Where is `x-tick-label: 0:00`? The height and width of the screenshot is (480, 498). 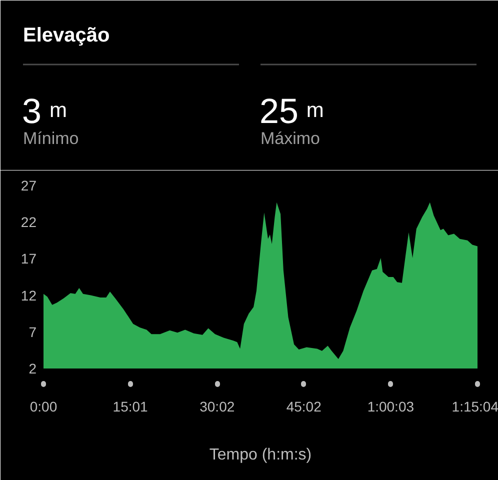 x-tick-label: 0:00 is located at coordinates (44, 406).